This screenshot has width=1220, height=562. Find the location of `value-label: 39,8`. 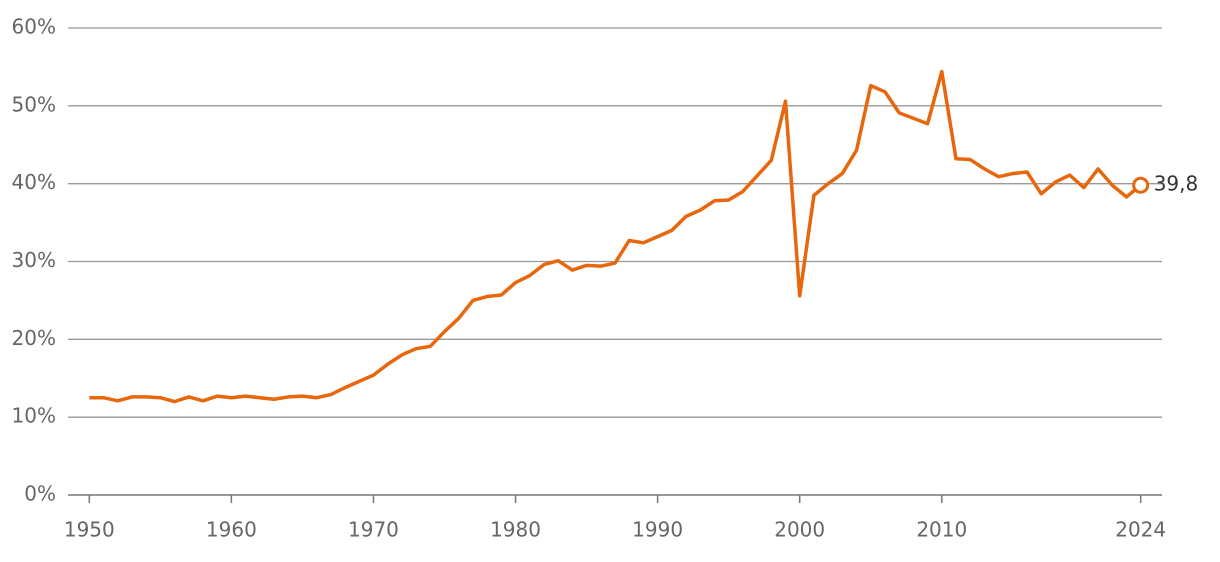

value-label: 39,8 is located at coordinates (1176, 184).